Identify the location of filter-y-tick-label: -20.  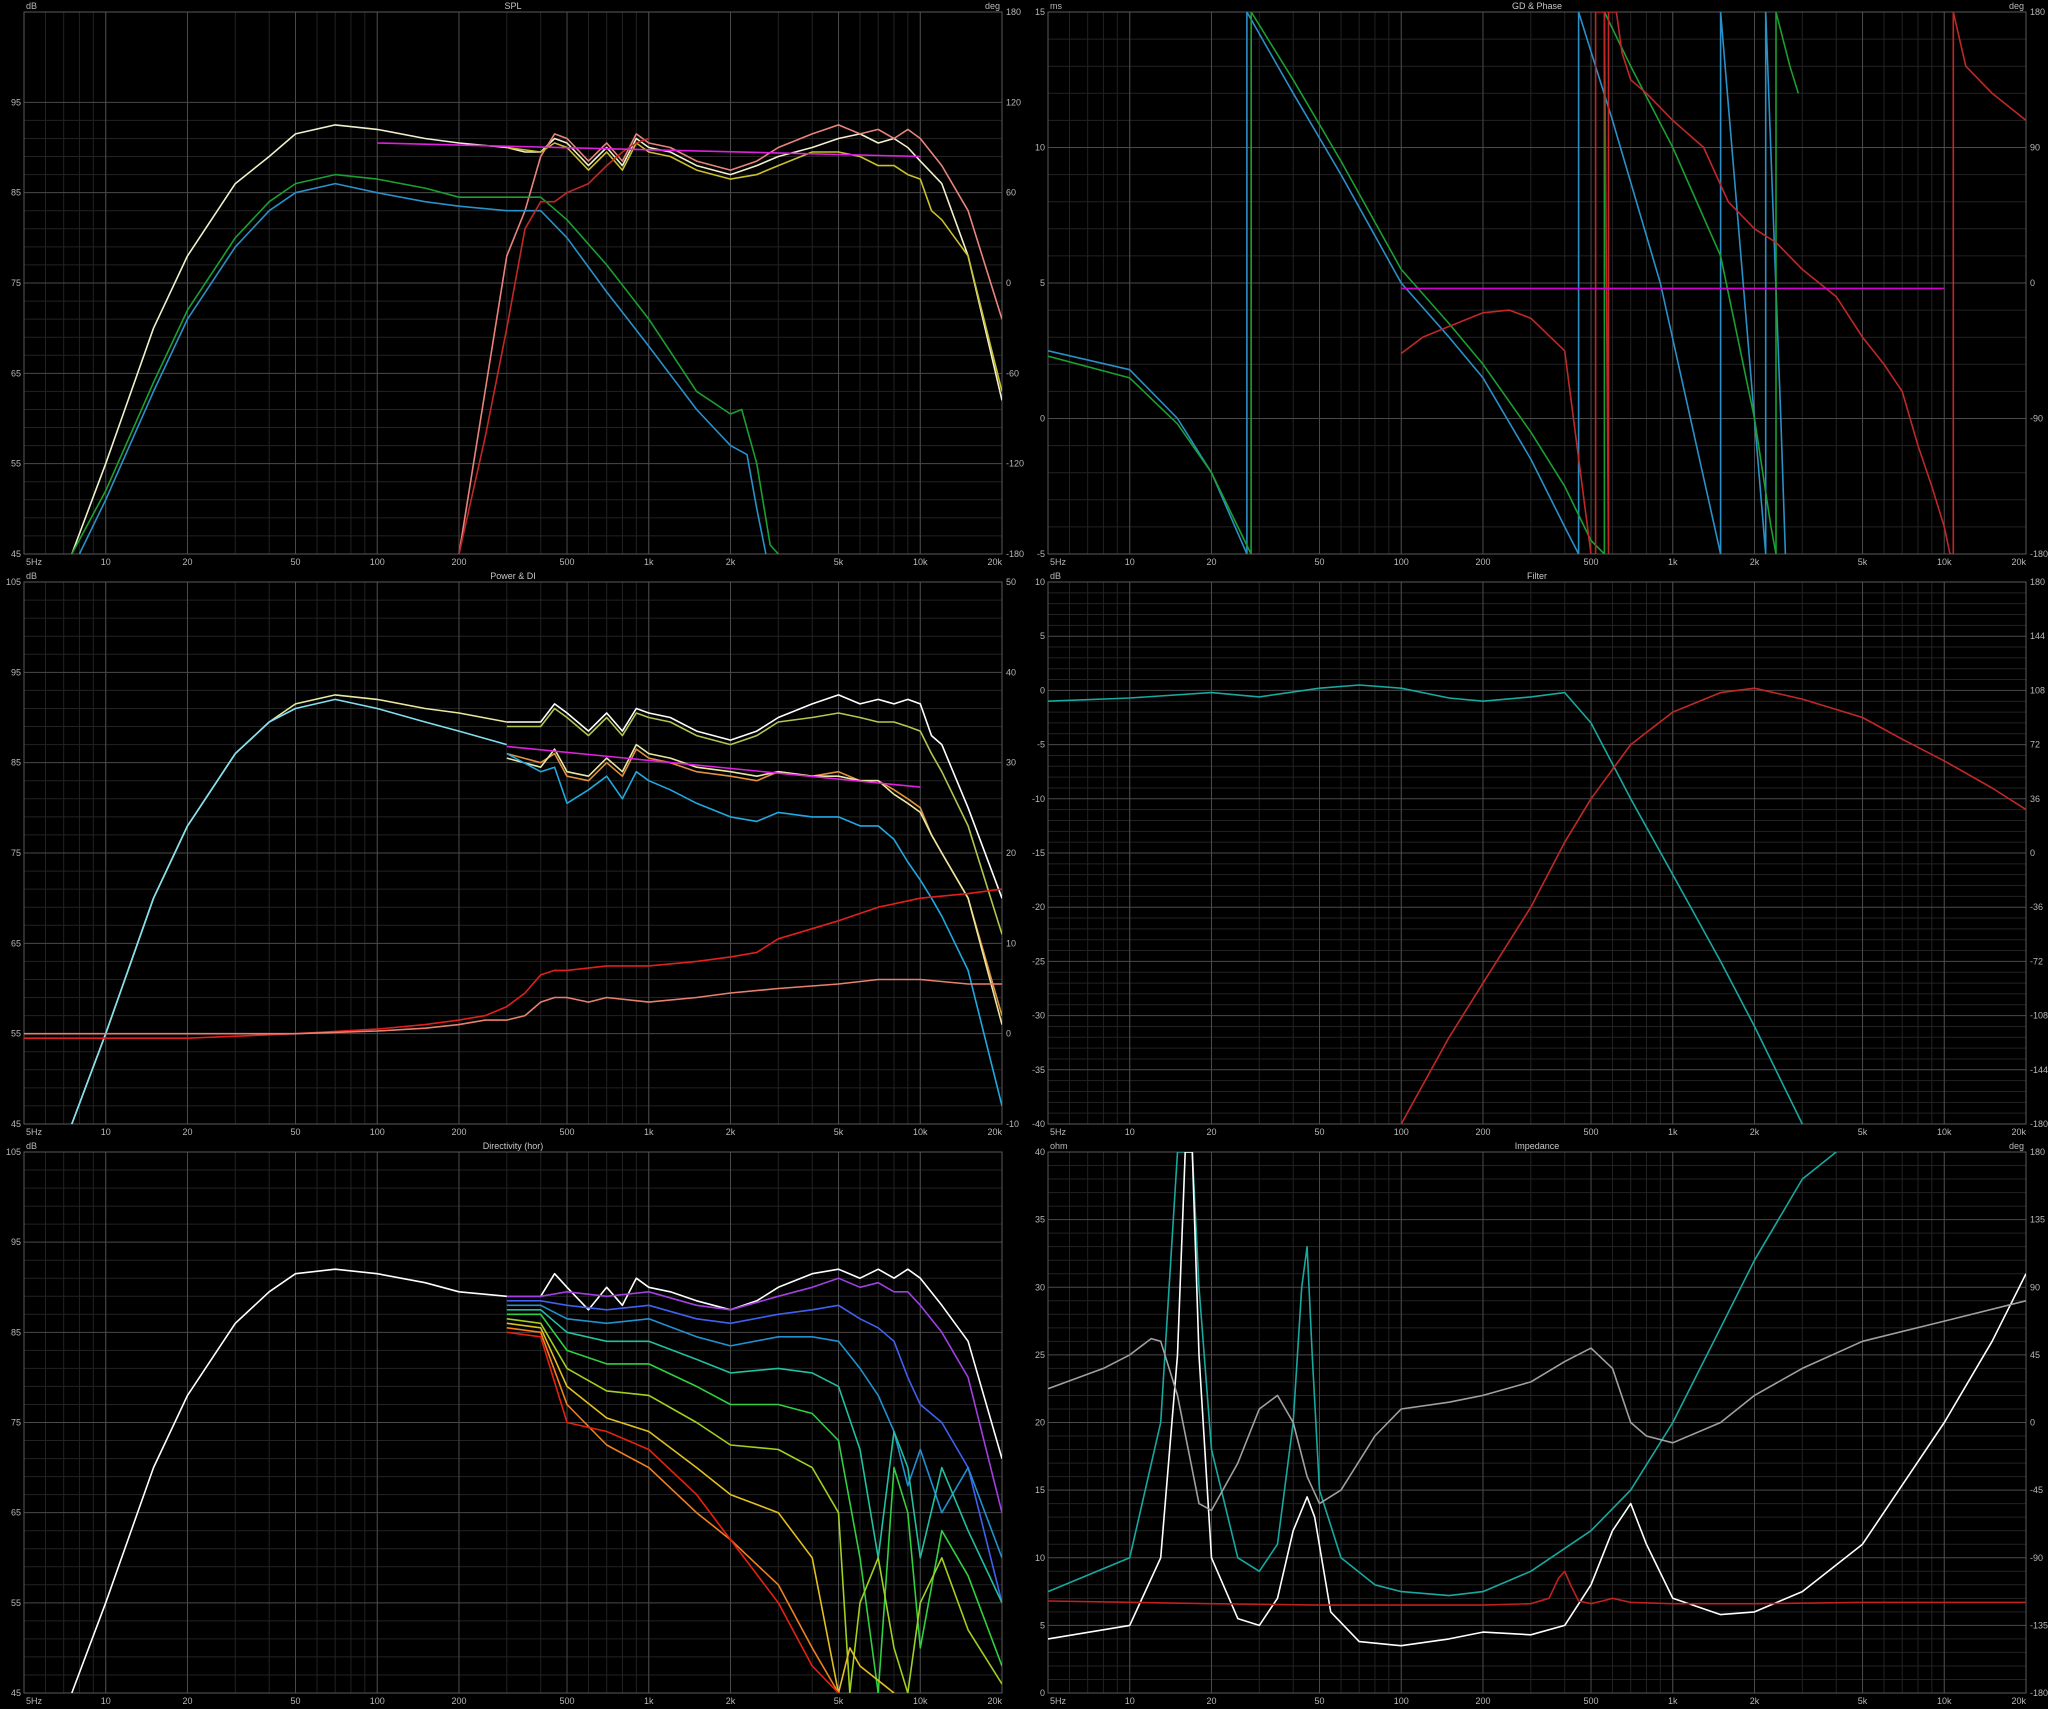
(1038, 907).